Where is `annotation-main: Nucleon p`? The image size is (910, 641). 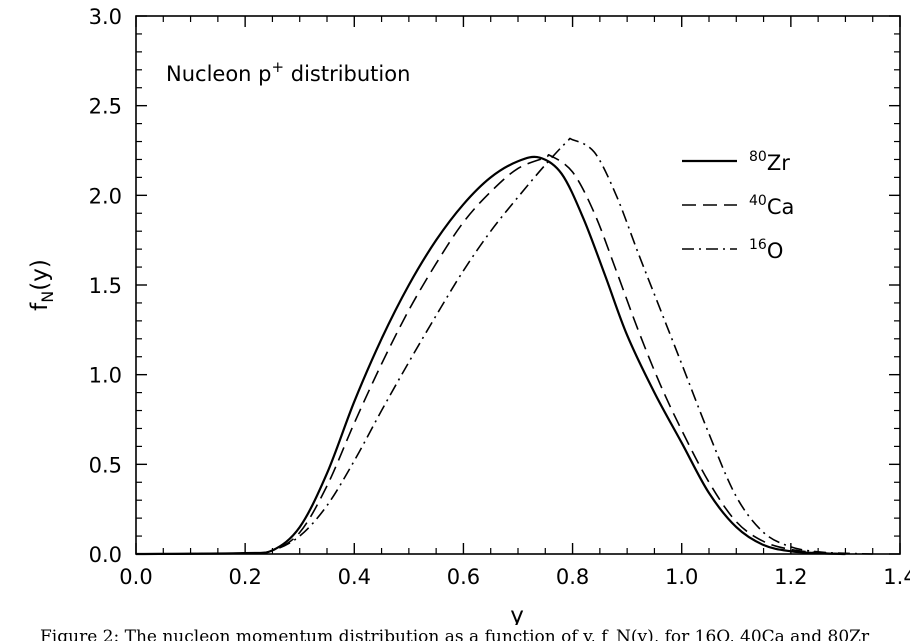 annotation-main: Nucleon p is located at coordinates (218, 74).